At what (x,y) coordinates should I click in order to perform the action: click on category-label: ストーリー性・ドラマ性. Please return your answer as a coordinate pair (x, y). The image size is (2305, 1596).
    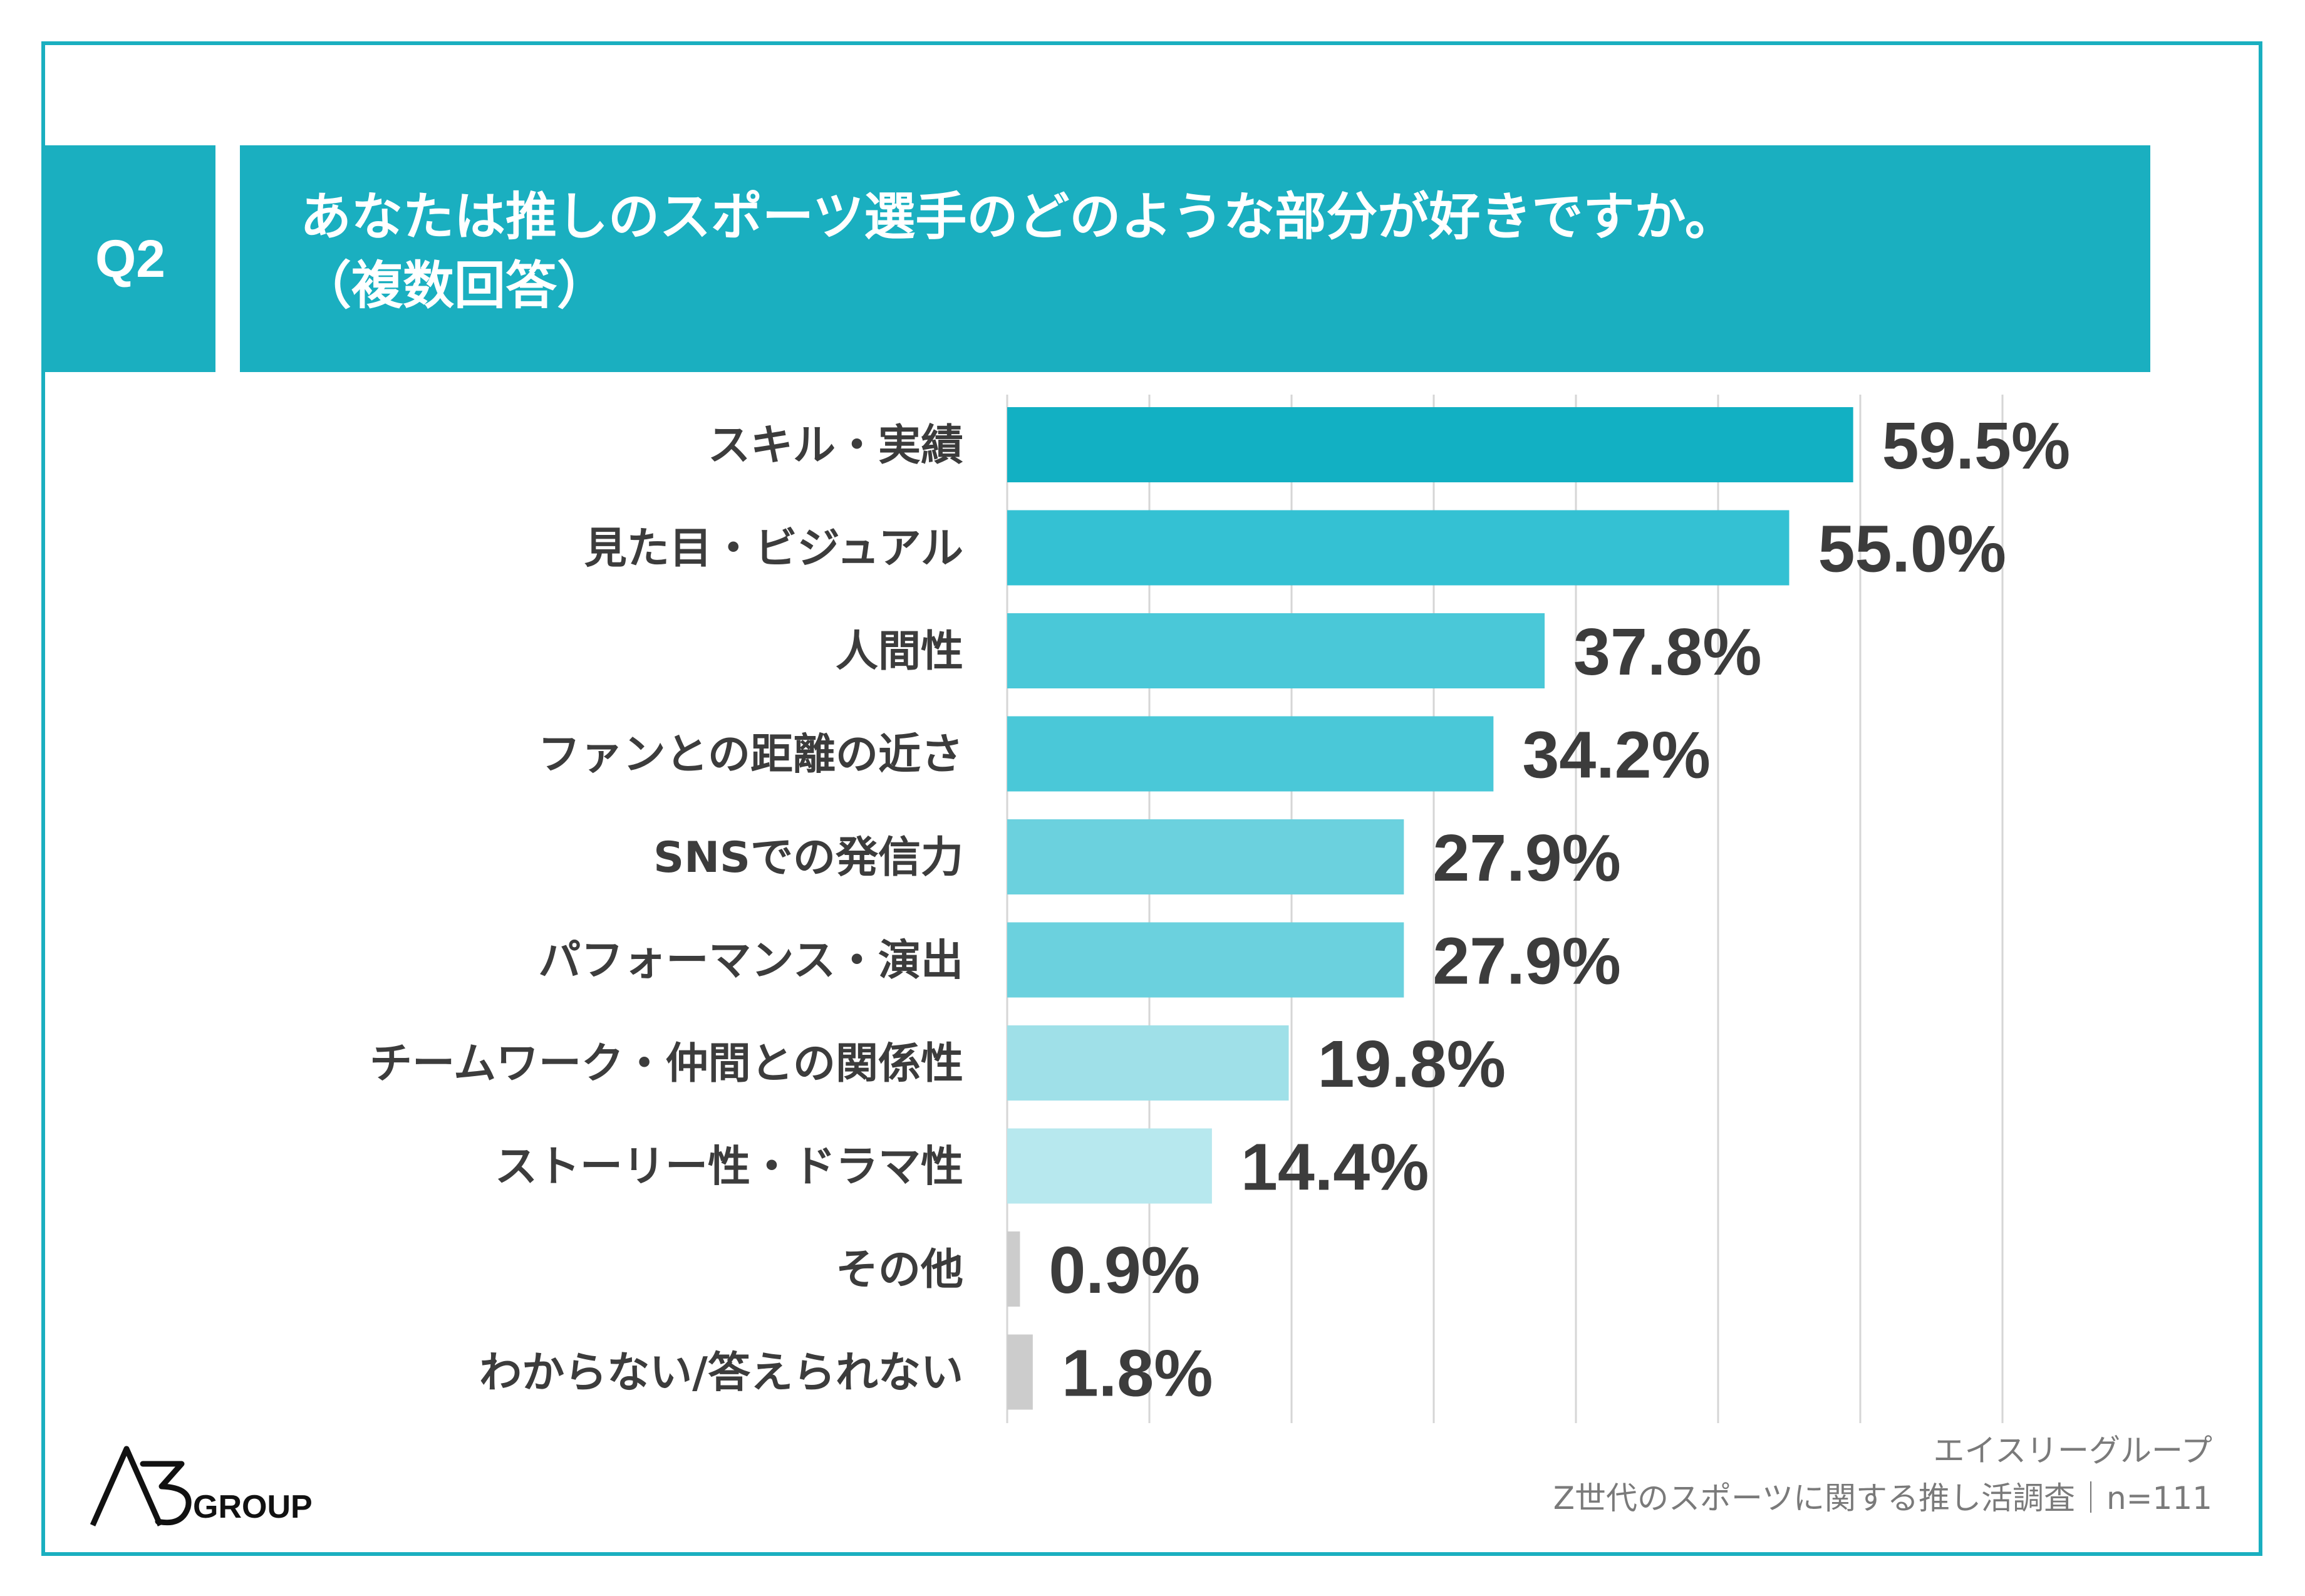
    Looking at the image, I should click on (729, 1167).